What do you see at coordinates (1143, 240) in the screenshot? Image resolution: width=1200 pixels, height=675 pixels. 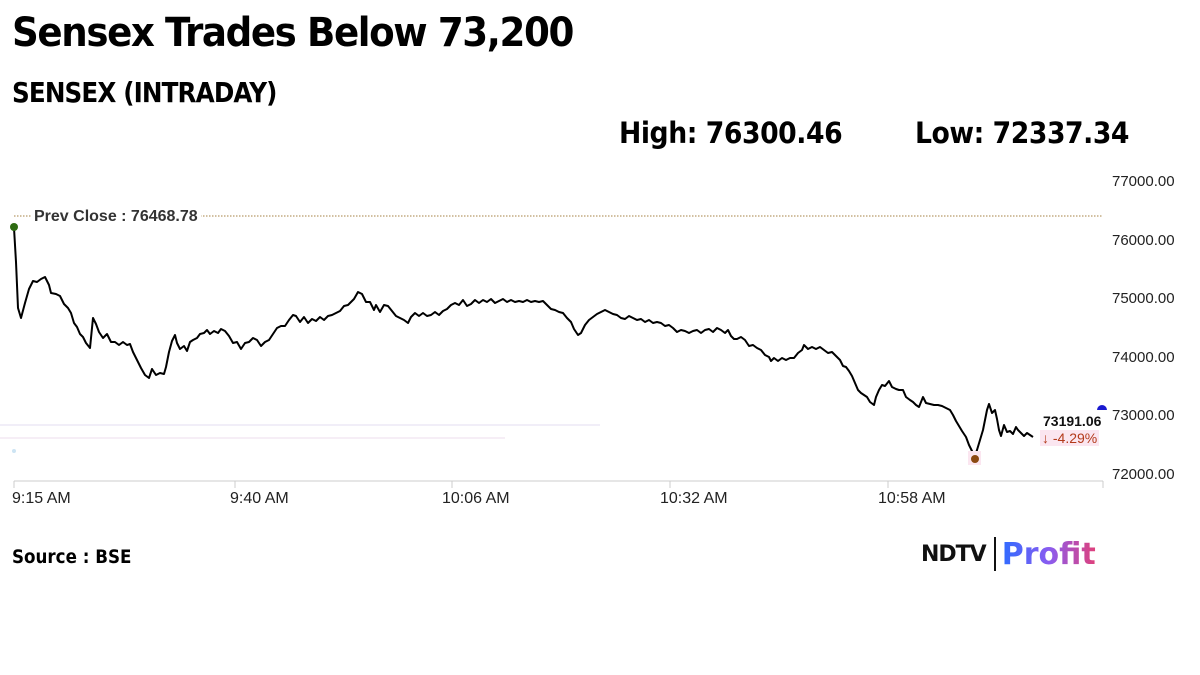 I see `y-tick-label: 76000.00` at bounding box center [1143, 240].